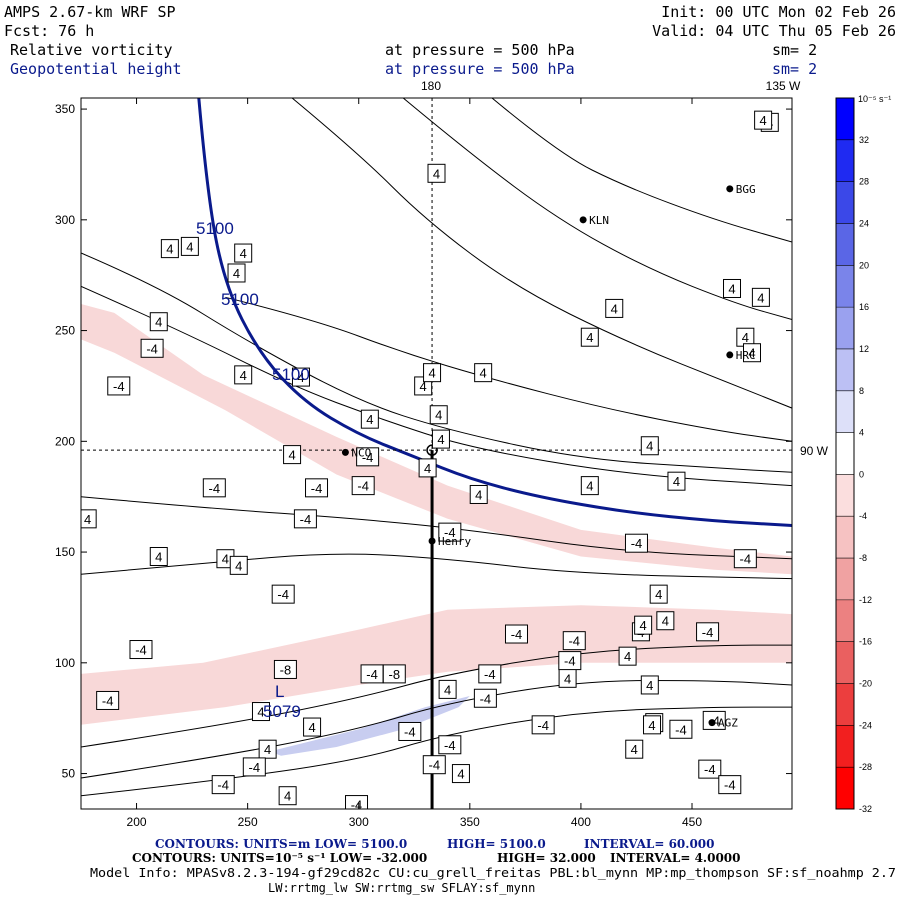 The image size is (900, 900). What do you see at coordinates (345, 452) in the screenshot?
I see `station-dot-nco` at bounding box center [345, 452].